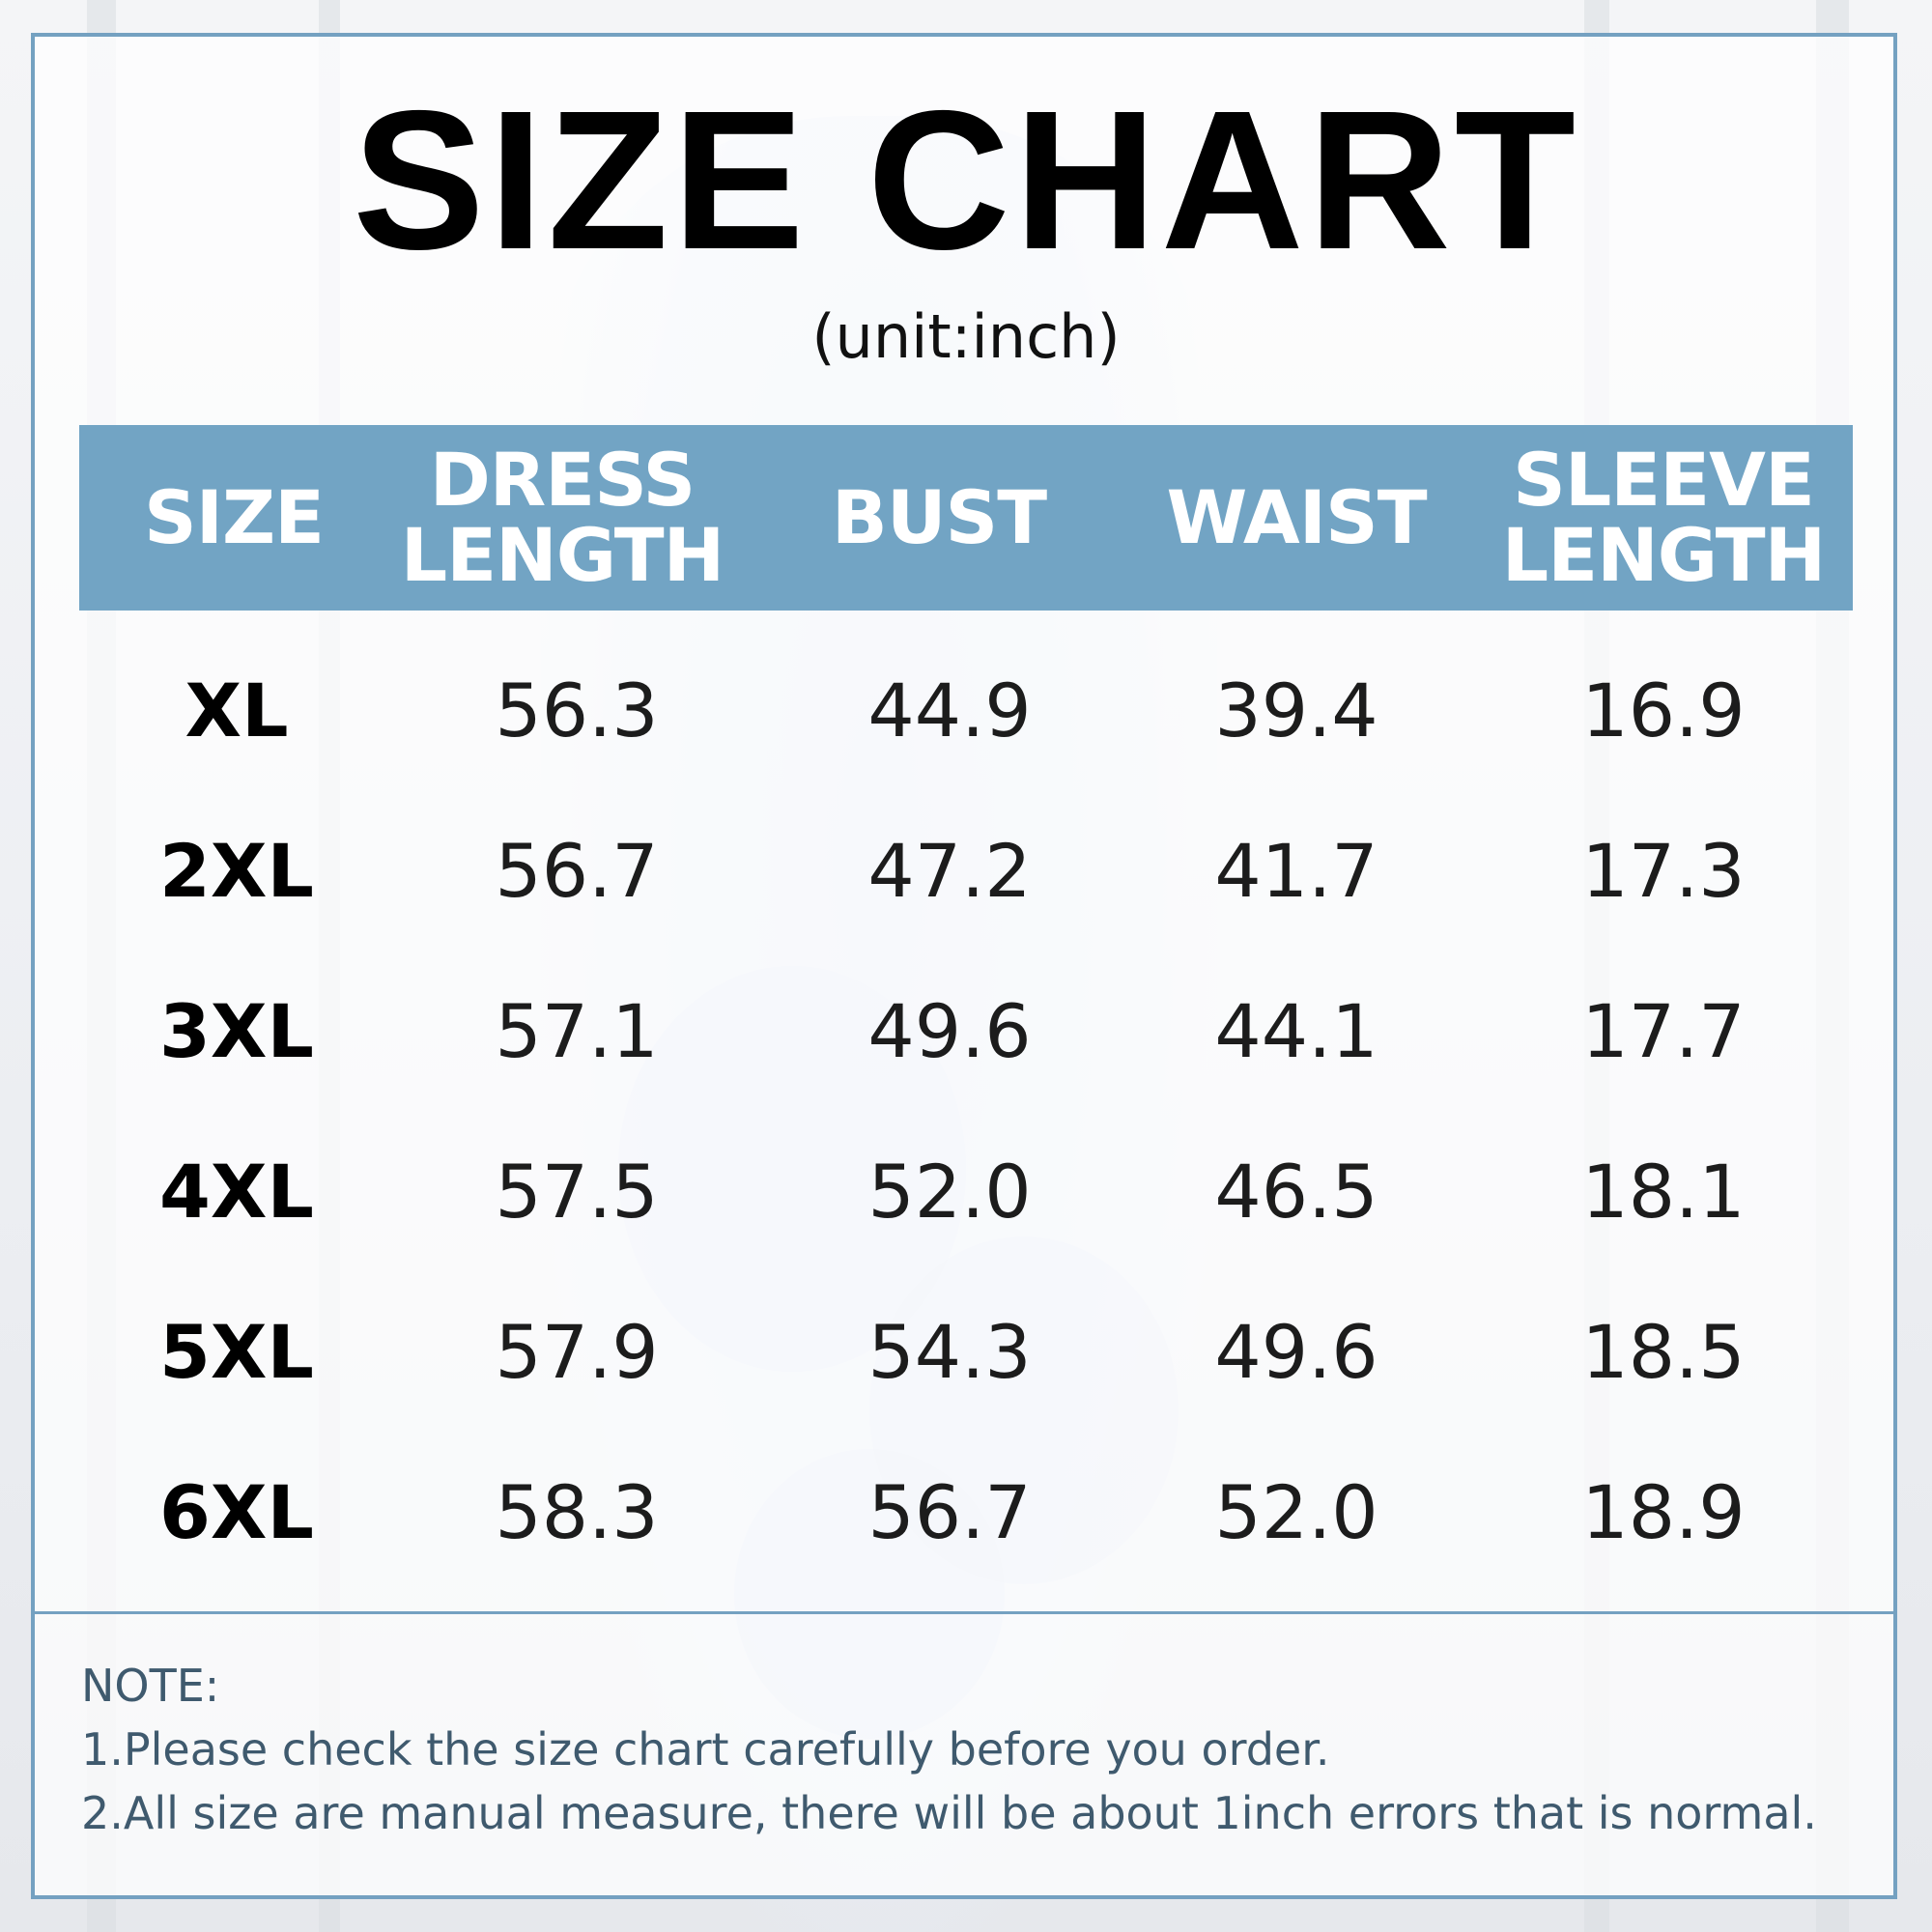 The height and width of the screenshot is (1932, 1932). I want to click on waist-cell: 49.6, so click(1296, 1352).